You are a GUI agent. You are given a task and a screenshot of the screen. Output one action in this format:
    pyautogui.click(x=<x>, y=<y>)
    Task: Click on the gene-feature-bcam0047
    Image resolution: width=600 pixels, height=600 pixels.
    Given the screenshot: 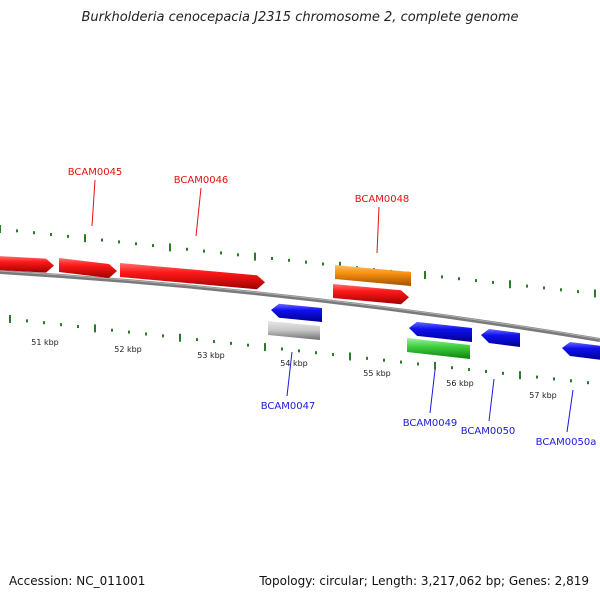 What is the action you would take?
    pyautogui.click(x=296, y=312)
    